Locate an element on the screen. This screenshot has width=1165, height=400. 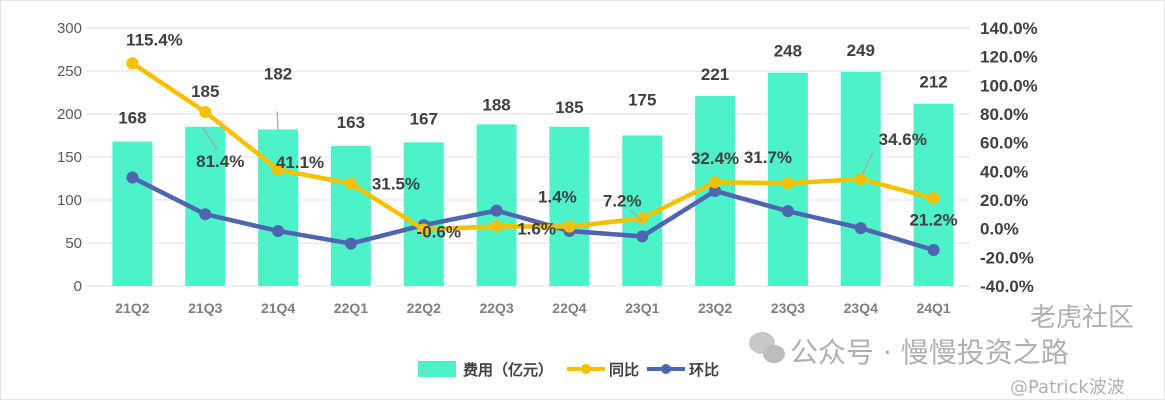
yoy-point-23Q4 is located at coordinates (860, 179).